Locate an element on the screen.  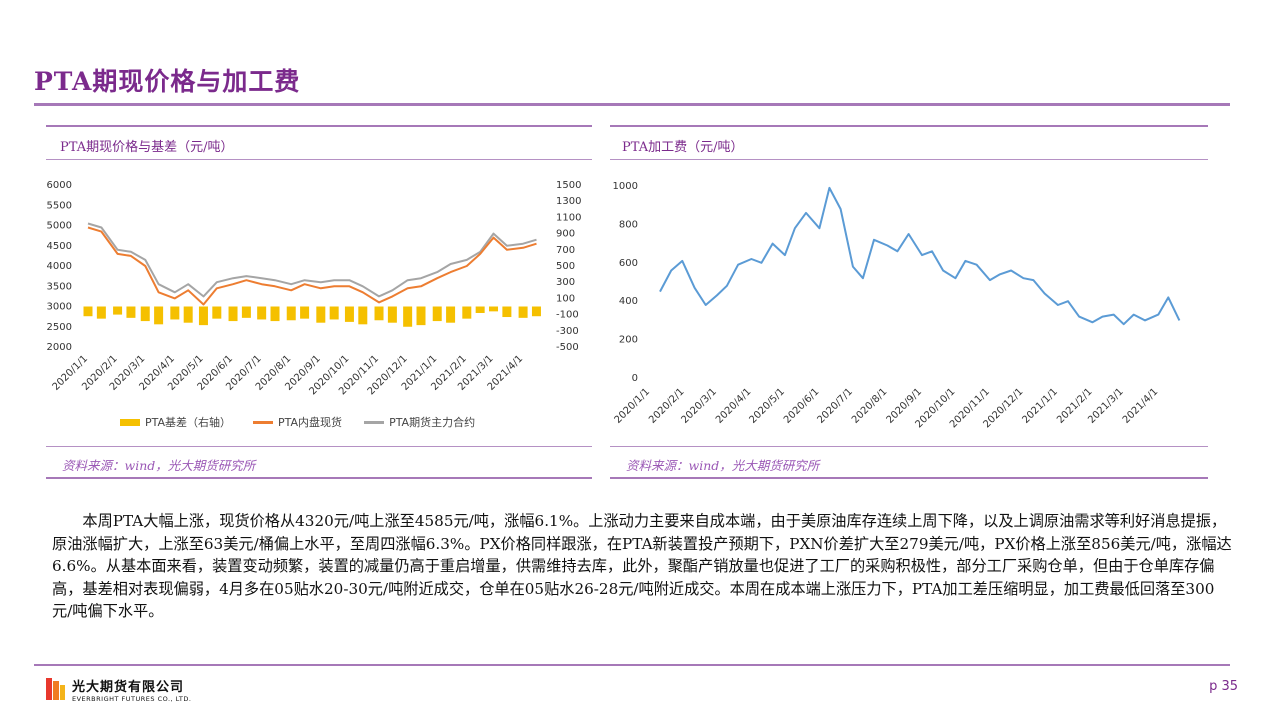
left-panel-bottom-rule is located at coordinates (319, 478).